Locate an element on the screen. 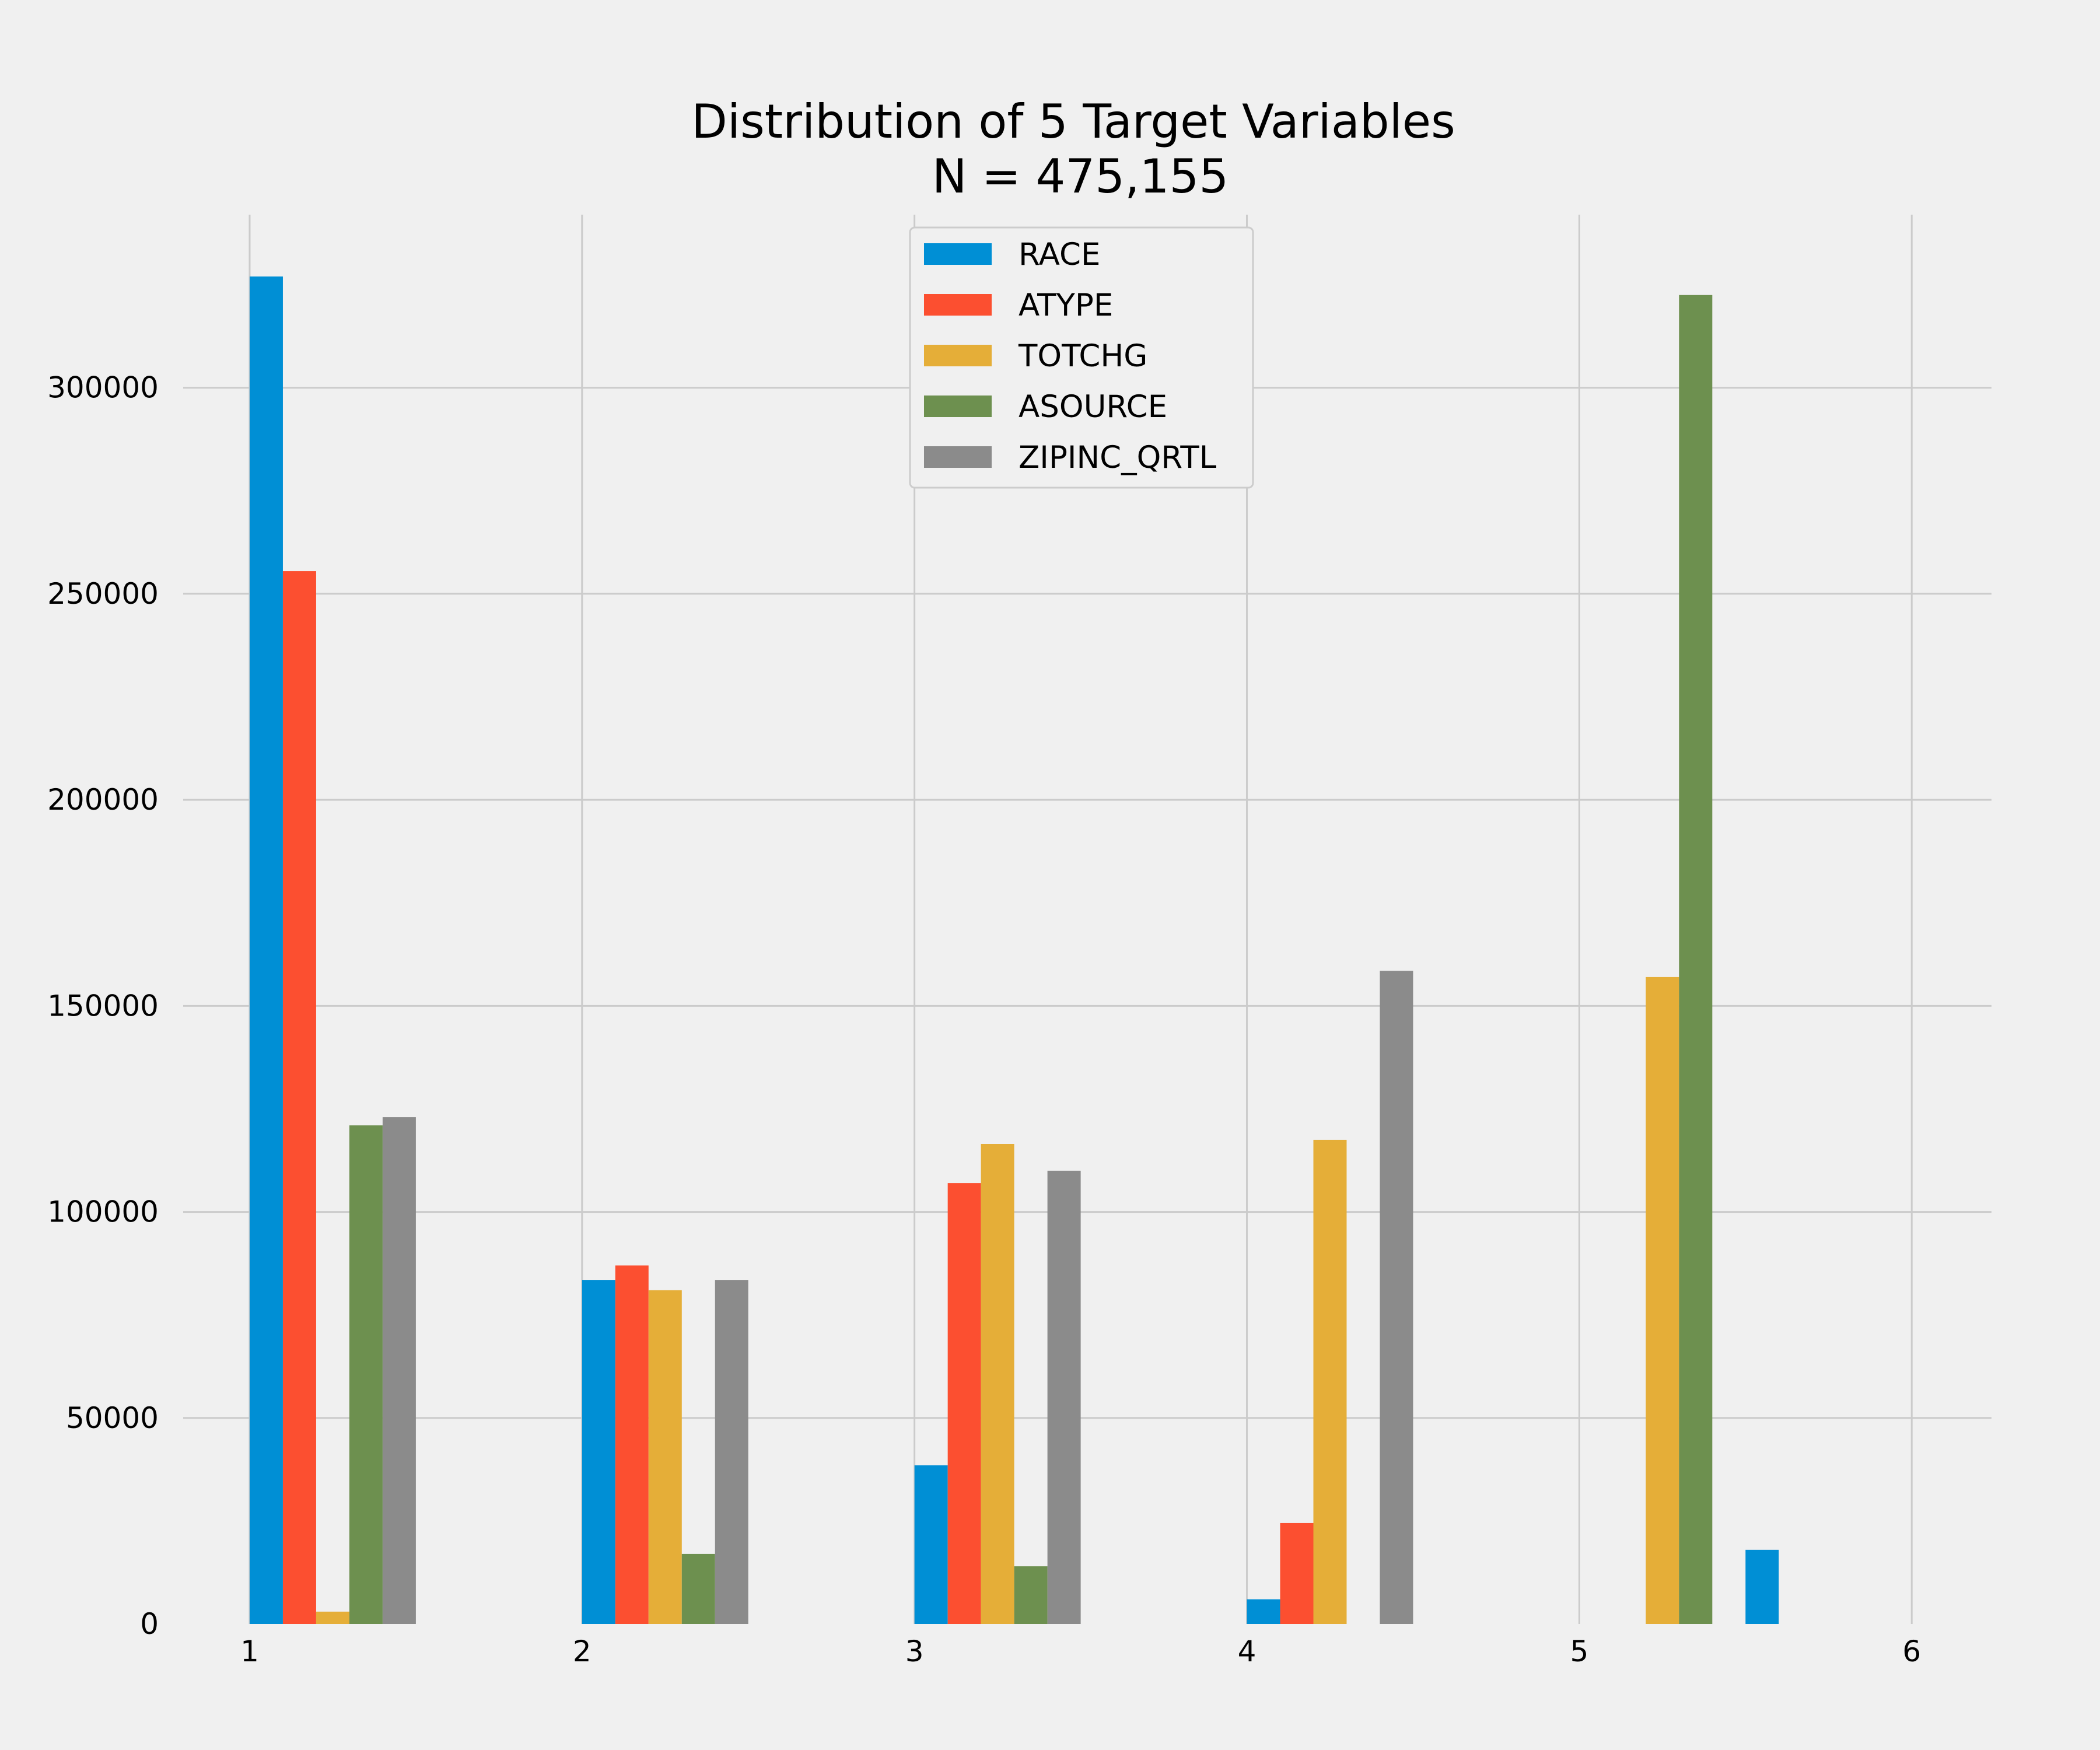 This screenshot has width=2100, height=1750. legend-frame is located at coordinates (1081, 357).